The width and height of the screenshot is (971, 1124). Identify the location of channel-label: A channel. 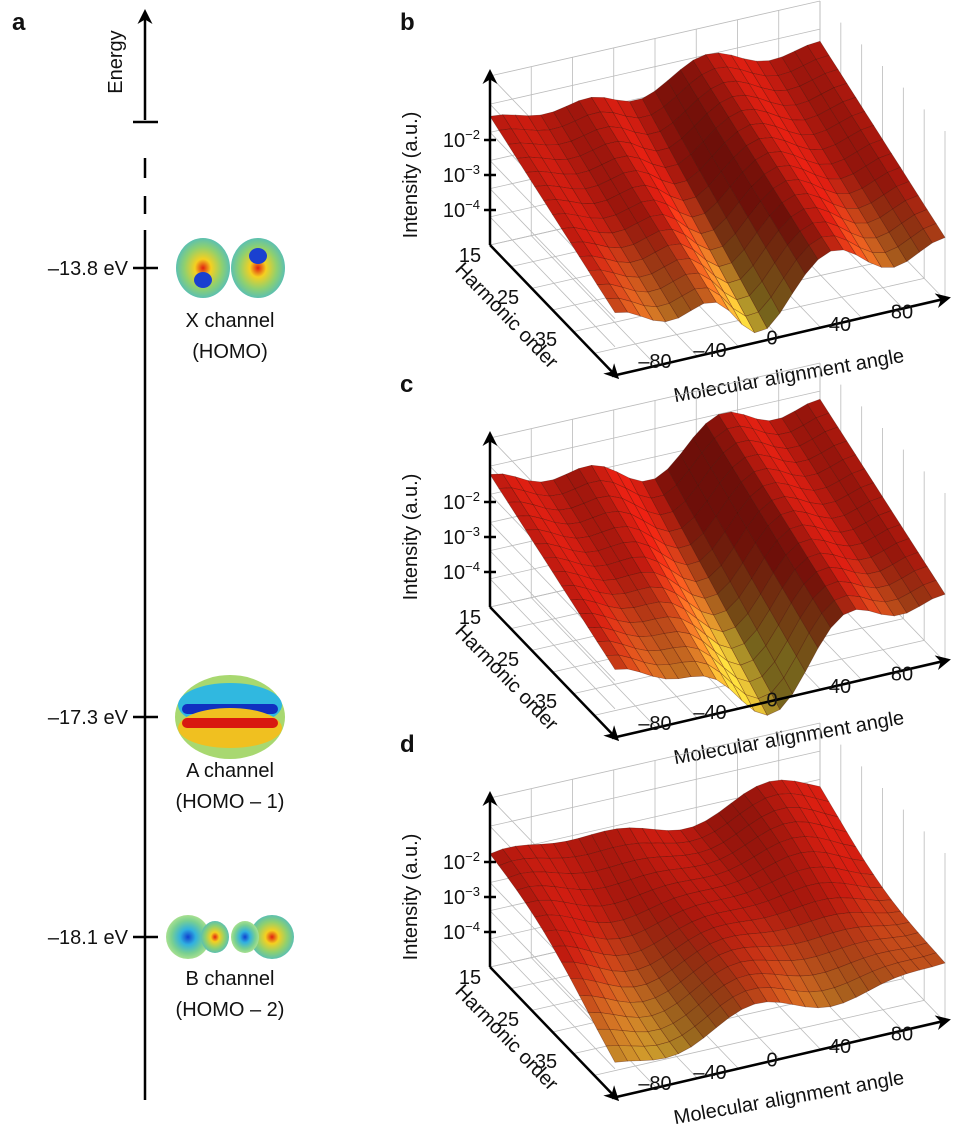
(230, 771).